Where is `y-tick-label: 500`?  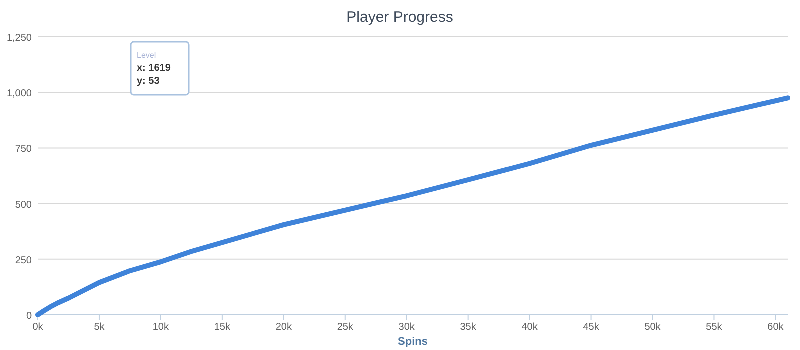
y-tick-label: 500 is located at coordinates (23, 205).